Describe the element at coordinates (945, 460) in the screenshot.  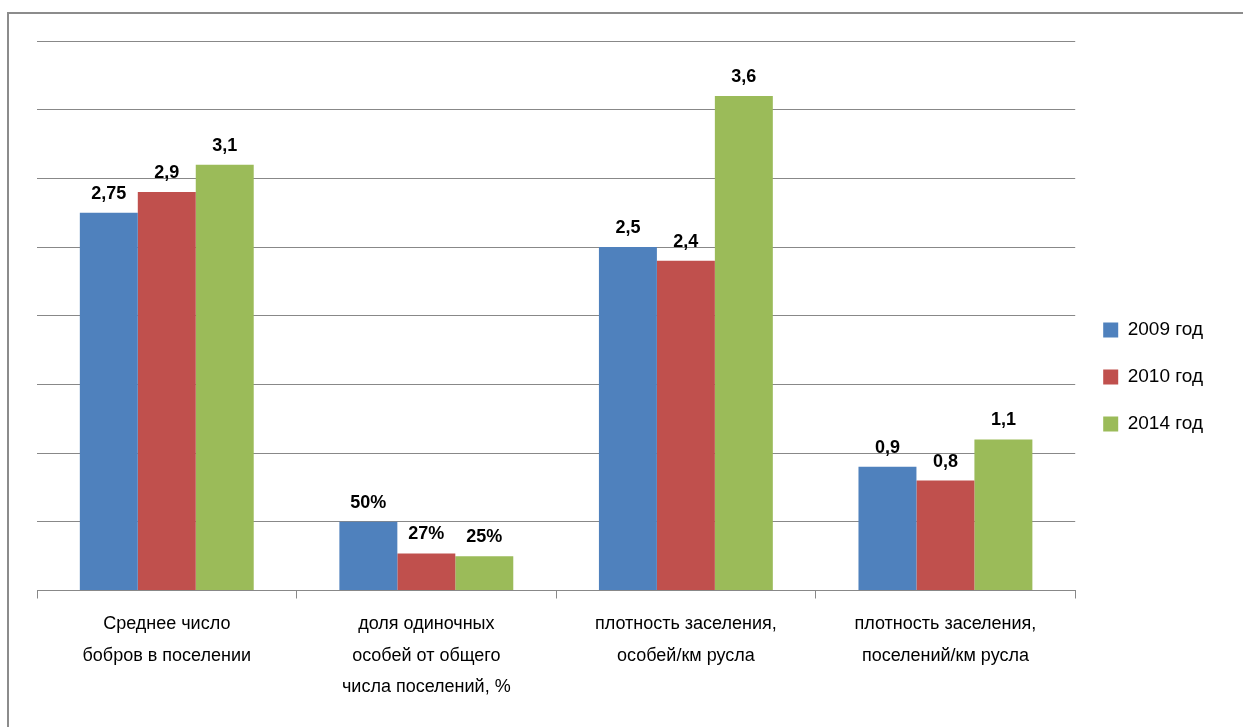
I see `data-label: 0,8` at that location.